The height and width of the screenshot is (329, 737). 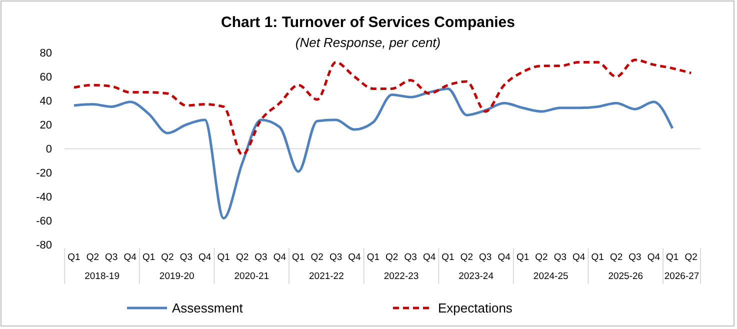 I want to click on y-tick-label: 0, so click(x=49, y=150).